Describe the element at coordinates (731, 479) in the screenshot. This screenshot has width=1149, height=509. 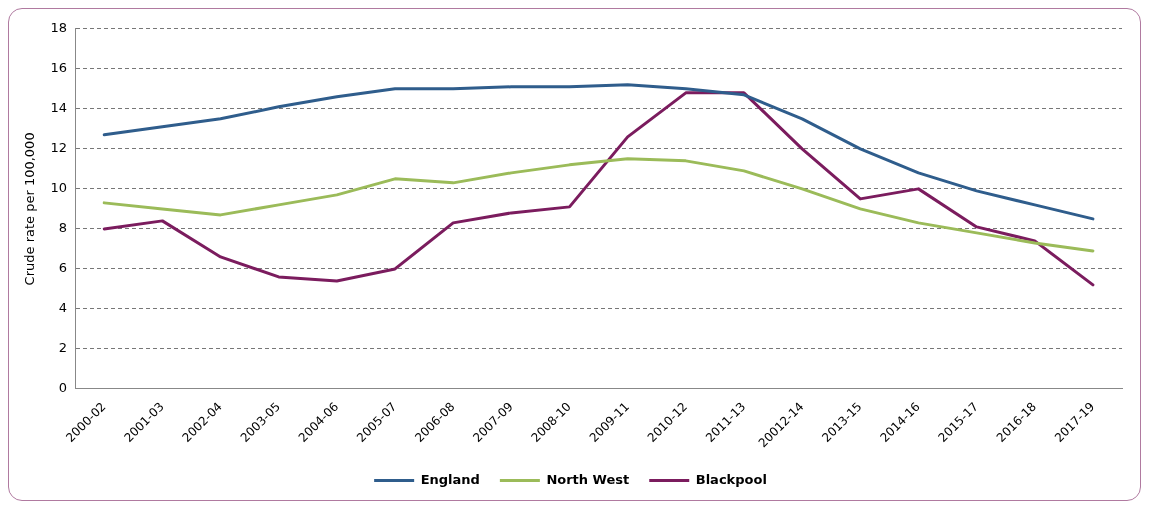
I see `legend-label: Blackpool` at that location.